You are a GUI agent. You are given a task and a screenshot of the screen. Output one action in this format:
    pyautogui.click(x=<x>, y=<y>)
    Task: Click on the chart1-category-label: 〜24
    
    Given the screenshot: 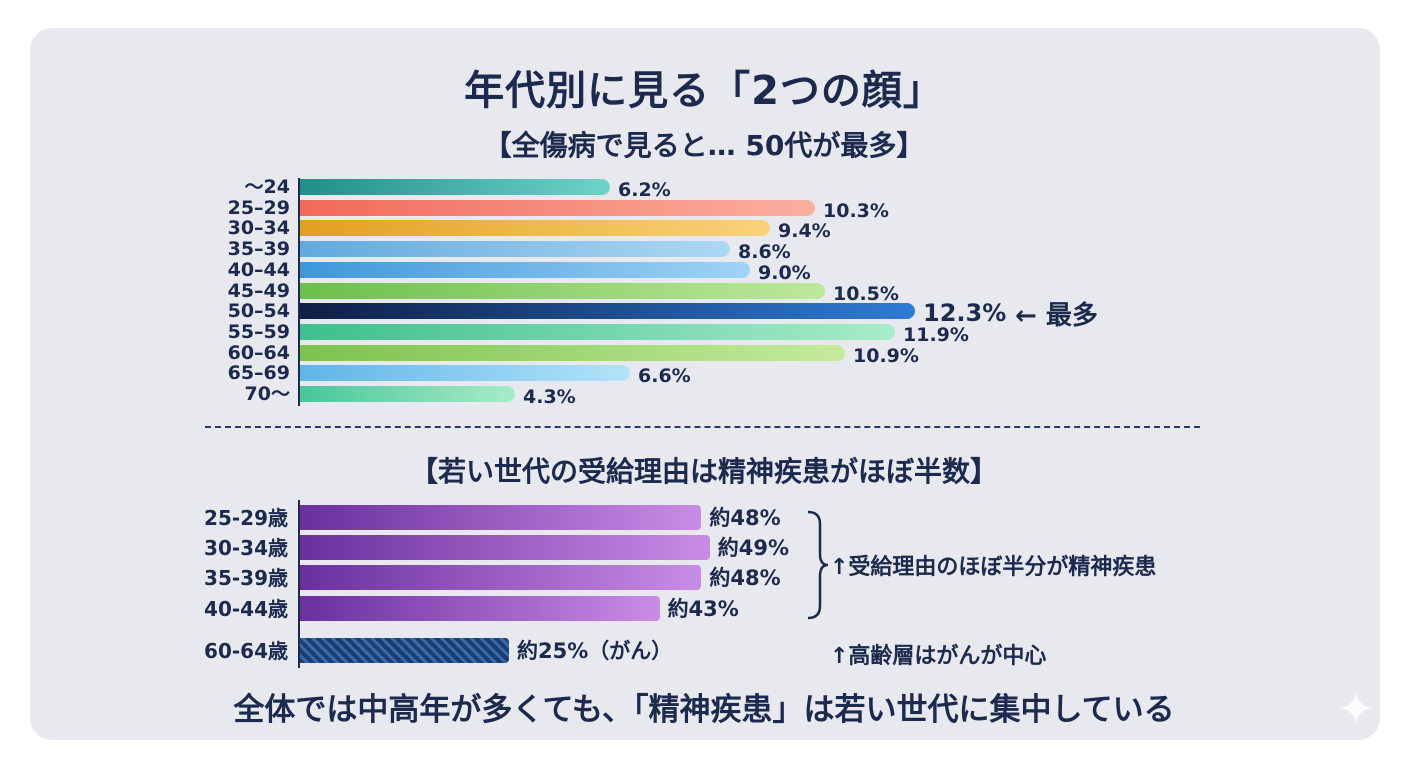 What is the action you would take?
    pyautogui.click(x=267, y=187)
    